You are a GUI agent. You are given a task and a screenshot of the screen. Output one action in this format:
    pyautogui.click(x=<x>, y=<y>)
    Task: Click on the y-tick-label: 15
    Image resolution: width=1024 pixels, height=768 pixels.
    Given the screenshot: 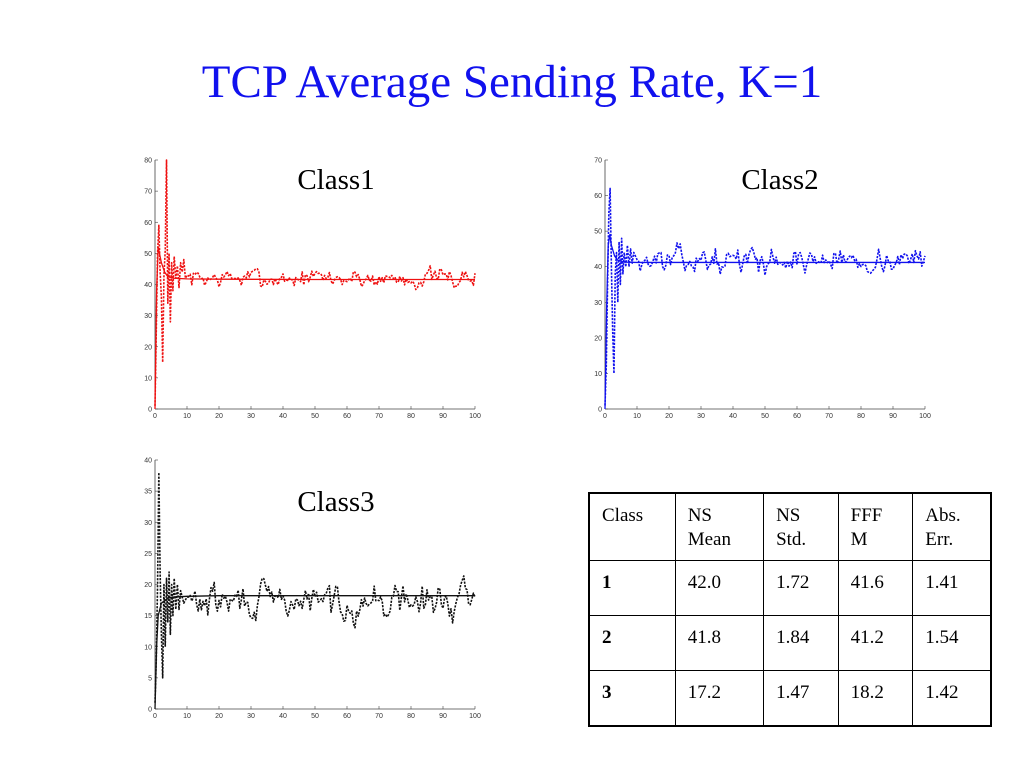 What is the action you would take?
    pyautogui.click(x=148, y=616)
    